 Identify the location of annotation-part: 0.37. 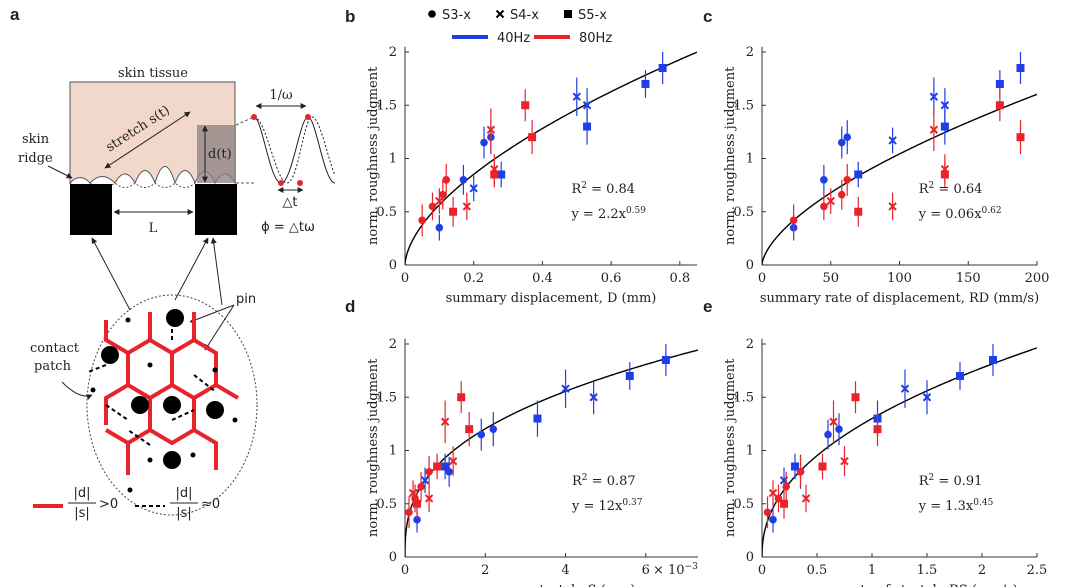
(632, 503).